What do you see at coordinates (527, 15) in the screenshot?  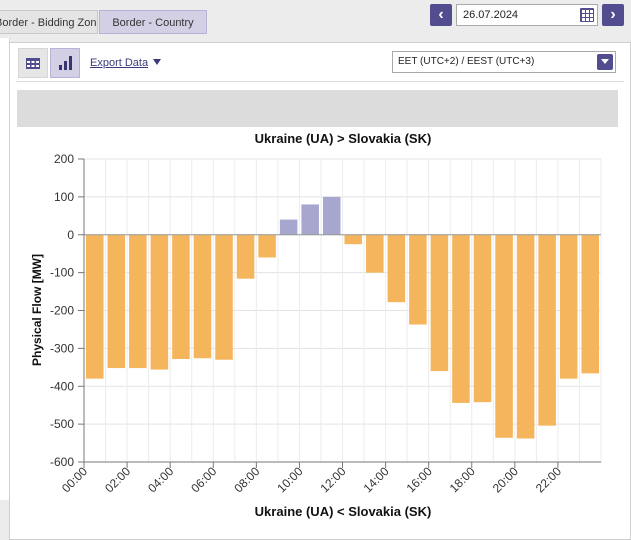 I see `date-input: 26.07.2024` at bounding box center [527, 15].